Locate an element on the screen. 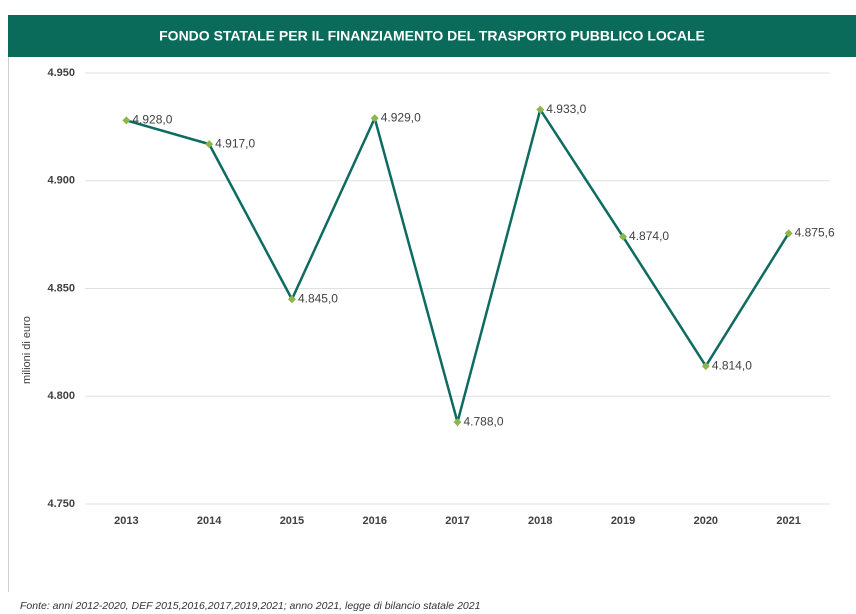 The image size is (856, 614). data-label: 4.928,0 is located at coordinates (152, 120).